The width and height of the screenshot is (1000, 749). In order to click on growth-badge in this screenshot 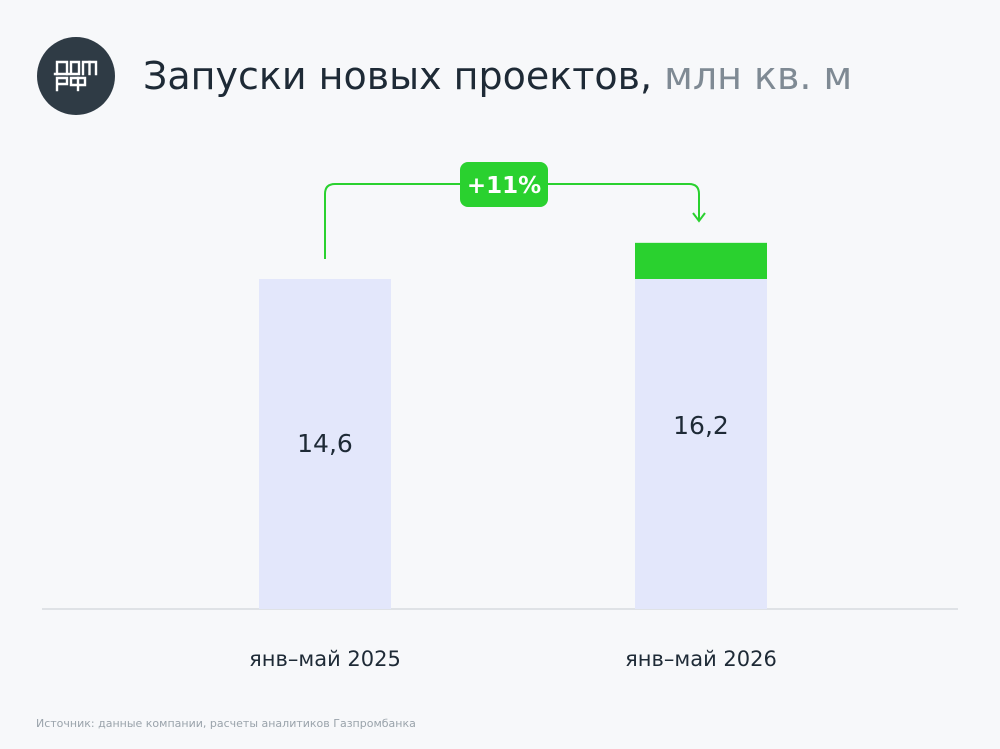, I will do `click(504, 184)`.